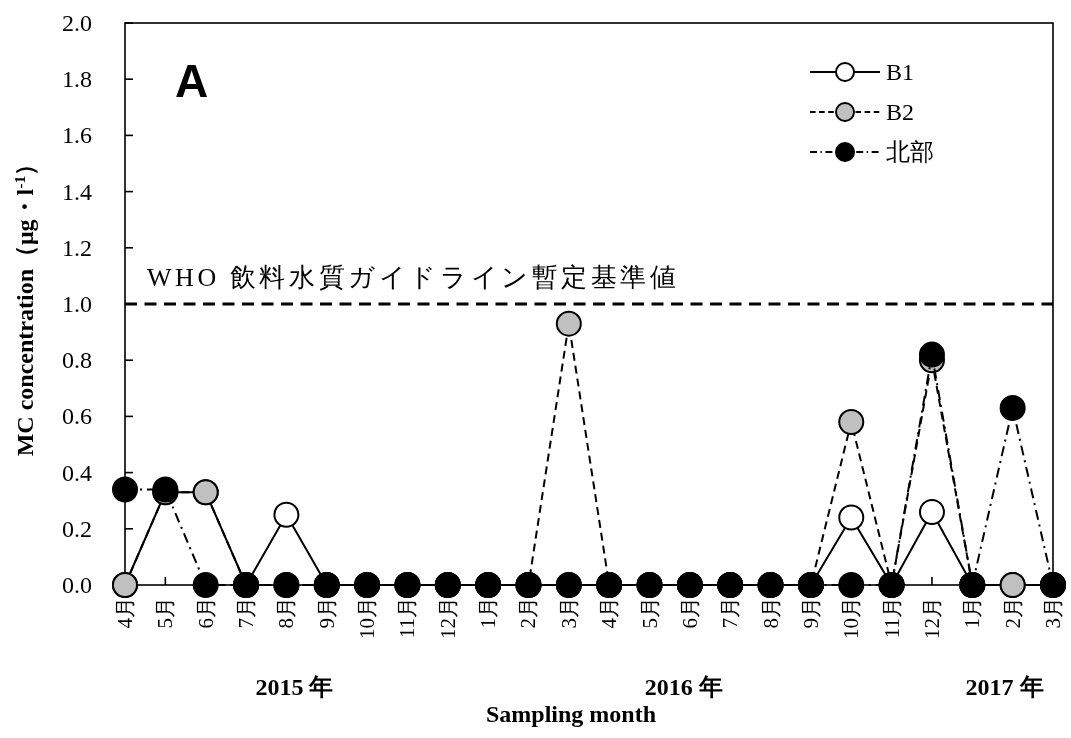 This screenshot has width=1071, height=738. Describe the element at coordinates (77, 135) in the screenshot. I see `y-tick-label: 1.6` at that location.